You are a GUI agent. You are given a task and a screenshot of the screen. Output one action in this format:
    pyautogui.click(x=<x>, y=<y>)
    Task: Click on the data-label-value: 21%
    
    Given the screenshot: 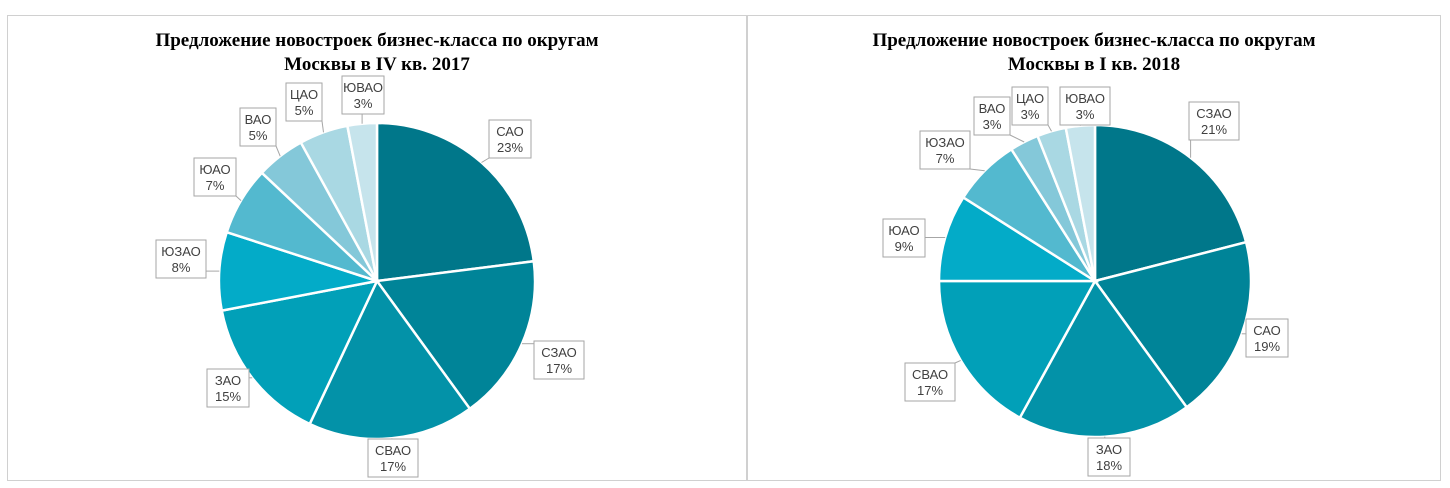 What is the action you would take?
    pyautogui.click(x=1214, y=129)
    